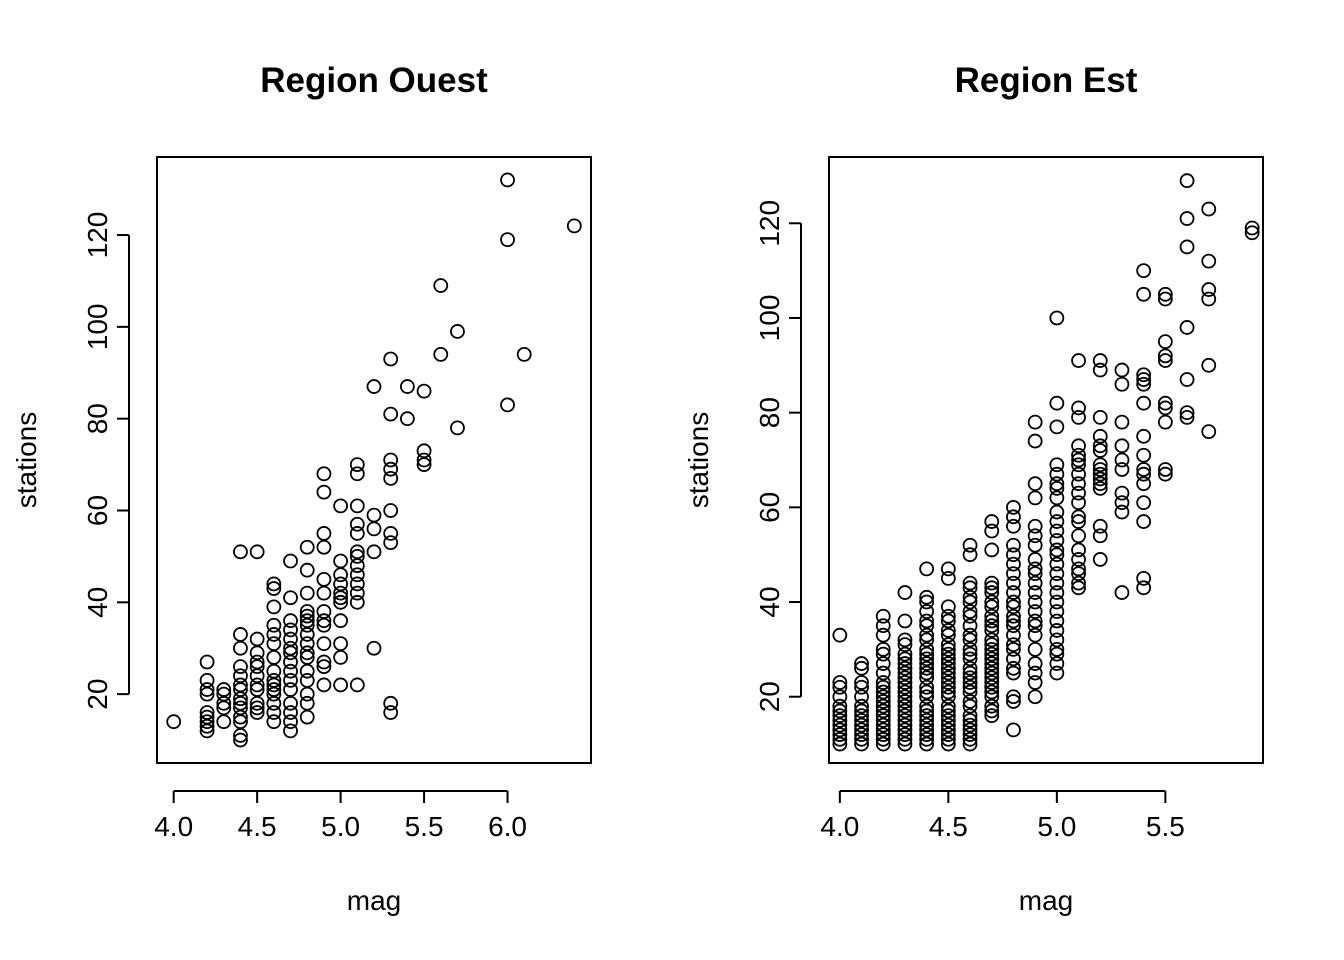  What do you see at coordinates (507, 826) in the screenshot?
I see `x-tick-label: 6.0` at bounding box center [507, 826].